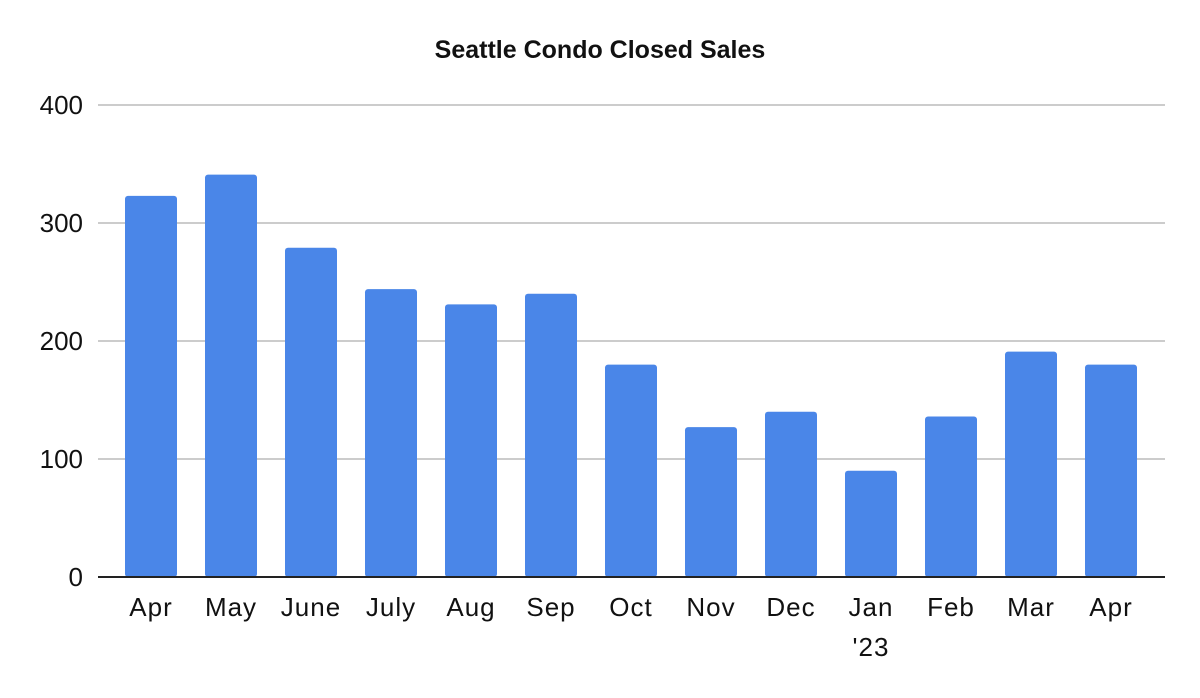 This screenshot has width=1200, height=698. Describe the element at coordinates (630, 607) in the screenshot. I see `x-tick-label: Oct` at that location.